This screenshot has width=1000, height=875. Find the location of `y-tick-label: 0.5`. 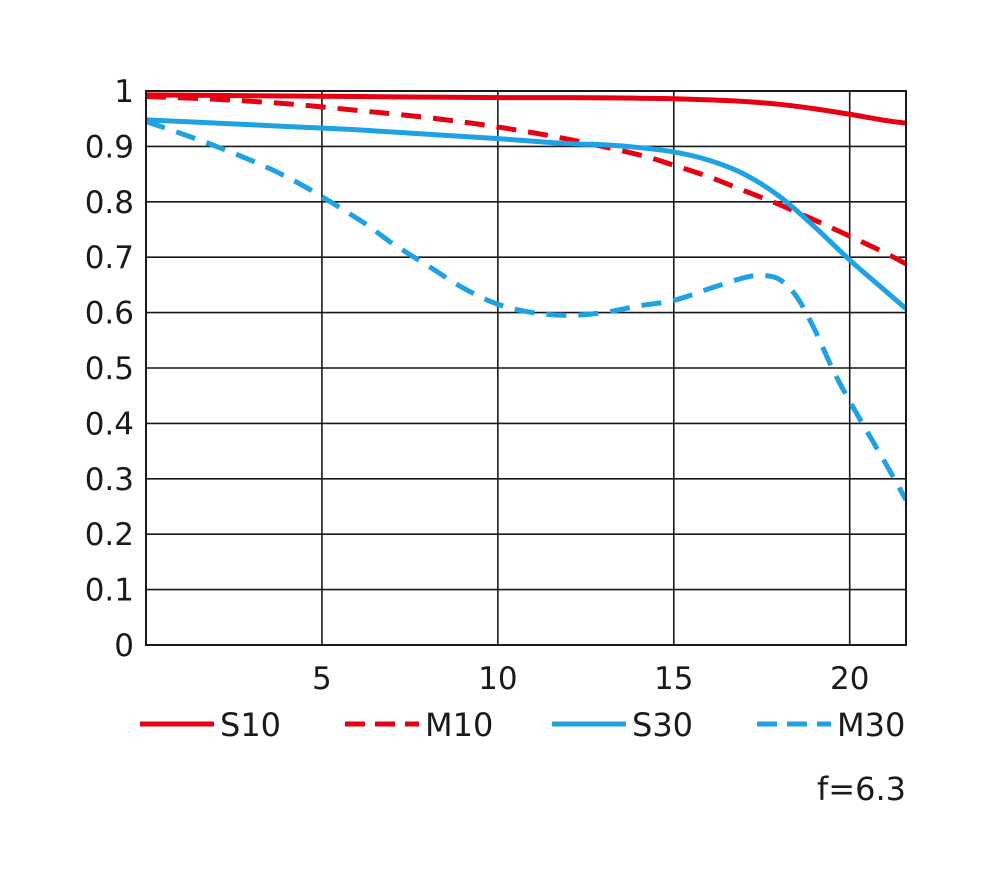

y-tick-label: 0.5 is located at coordinates (109, 369).